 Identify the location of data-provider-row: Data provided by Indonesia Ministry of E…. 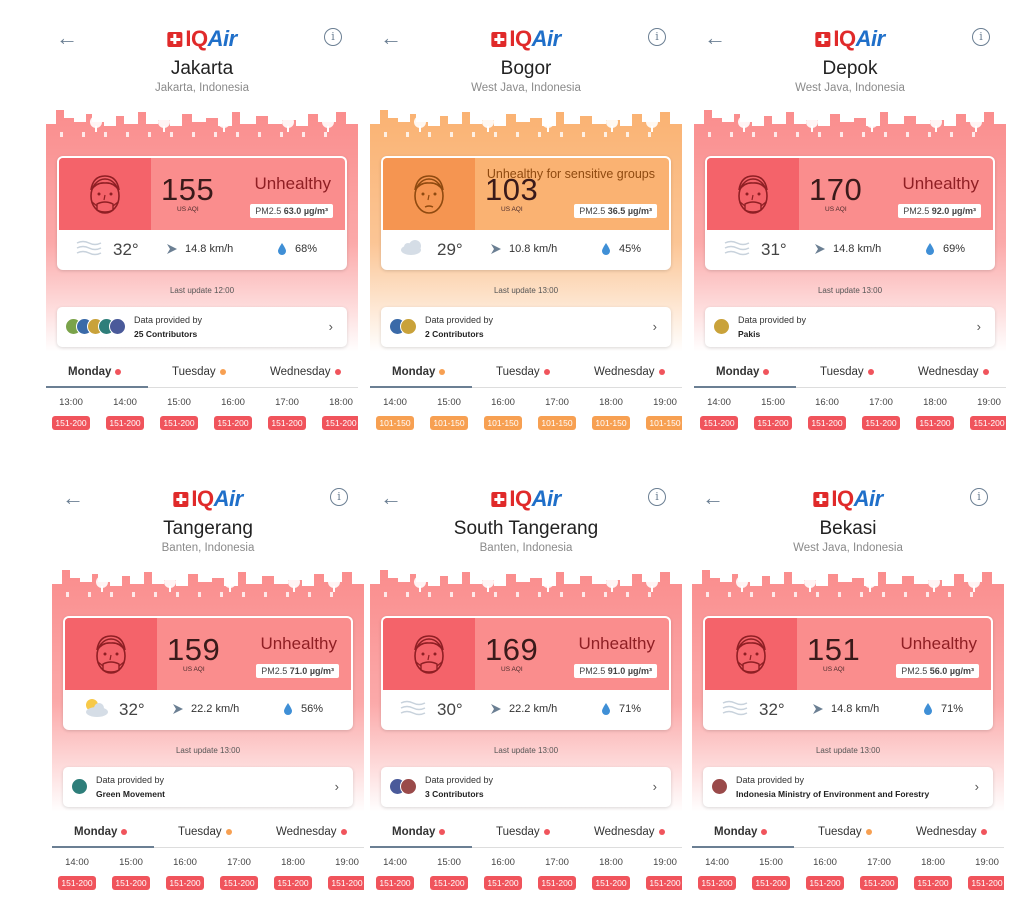
(848, 787).